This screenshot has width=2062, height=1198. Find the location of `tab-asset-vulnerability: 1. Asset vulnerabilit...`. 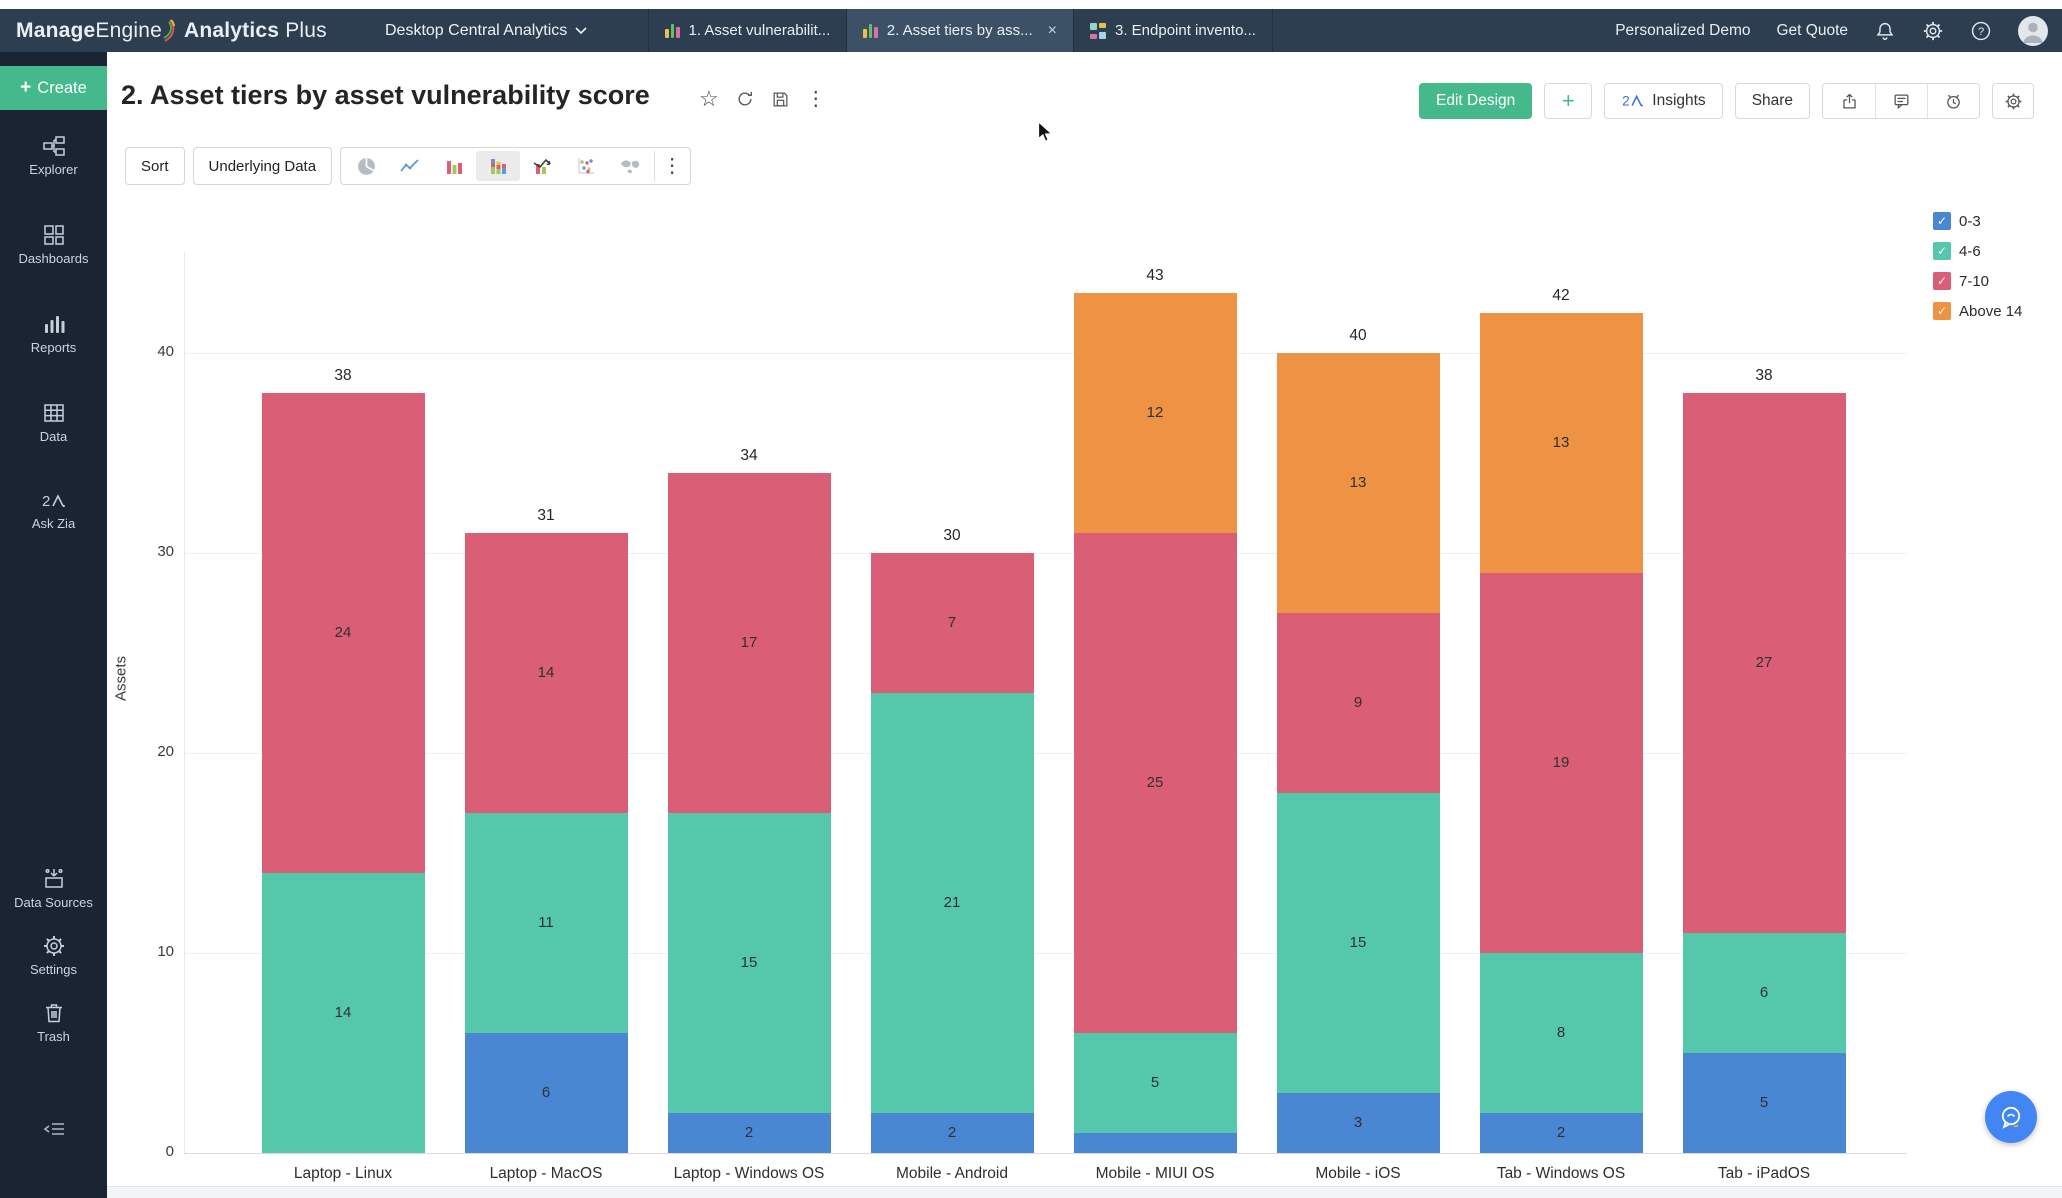

tab-asset-vulnerability: 1. Asset vulnerabilit... is located at coordinates (747, 30).